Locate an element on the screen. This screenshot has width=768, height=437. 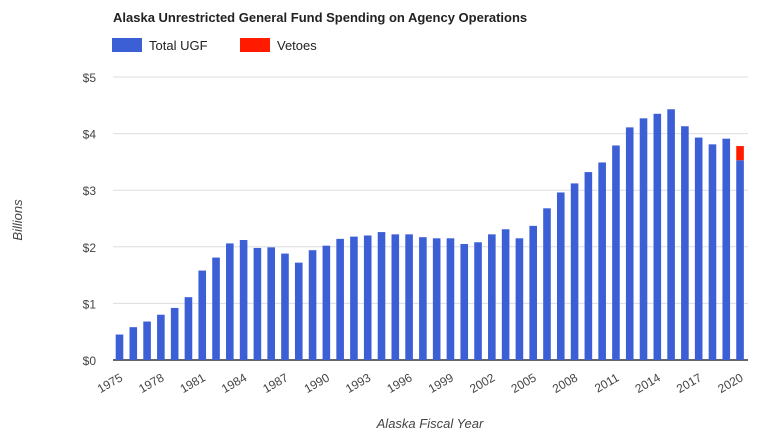
bar-total-ugf-1979 is located at coordinates (174, 333).